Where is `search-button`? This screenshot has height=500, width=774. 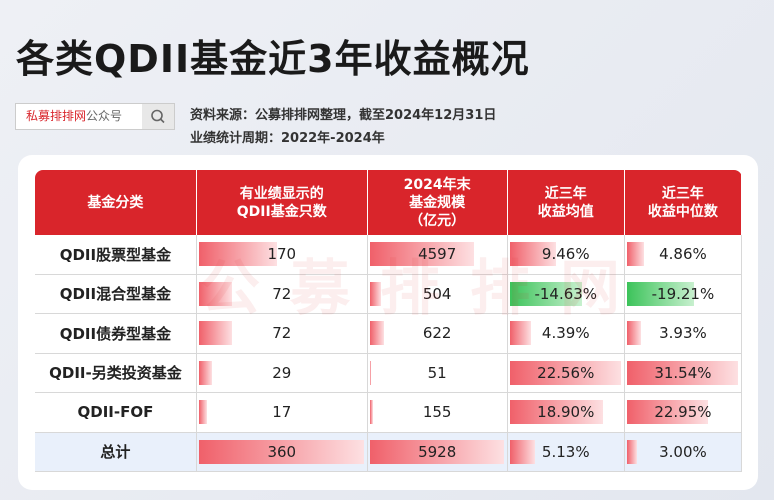 search-button is located at coordinates (158, 116).